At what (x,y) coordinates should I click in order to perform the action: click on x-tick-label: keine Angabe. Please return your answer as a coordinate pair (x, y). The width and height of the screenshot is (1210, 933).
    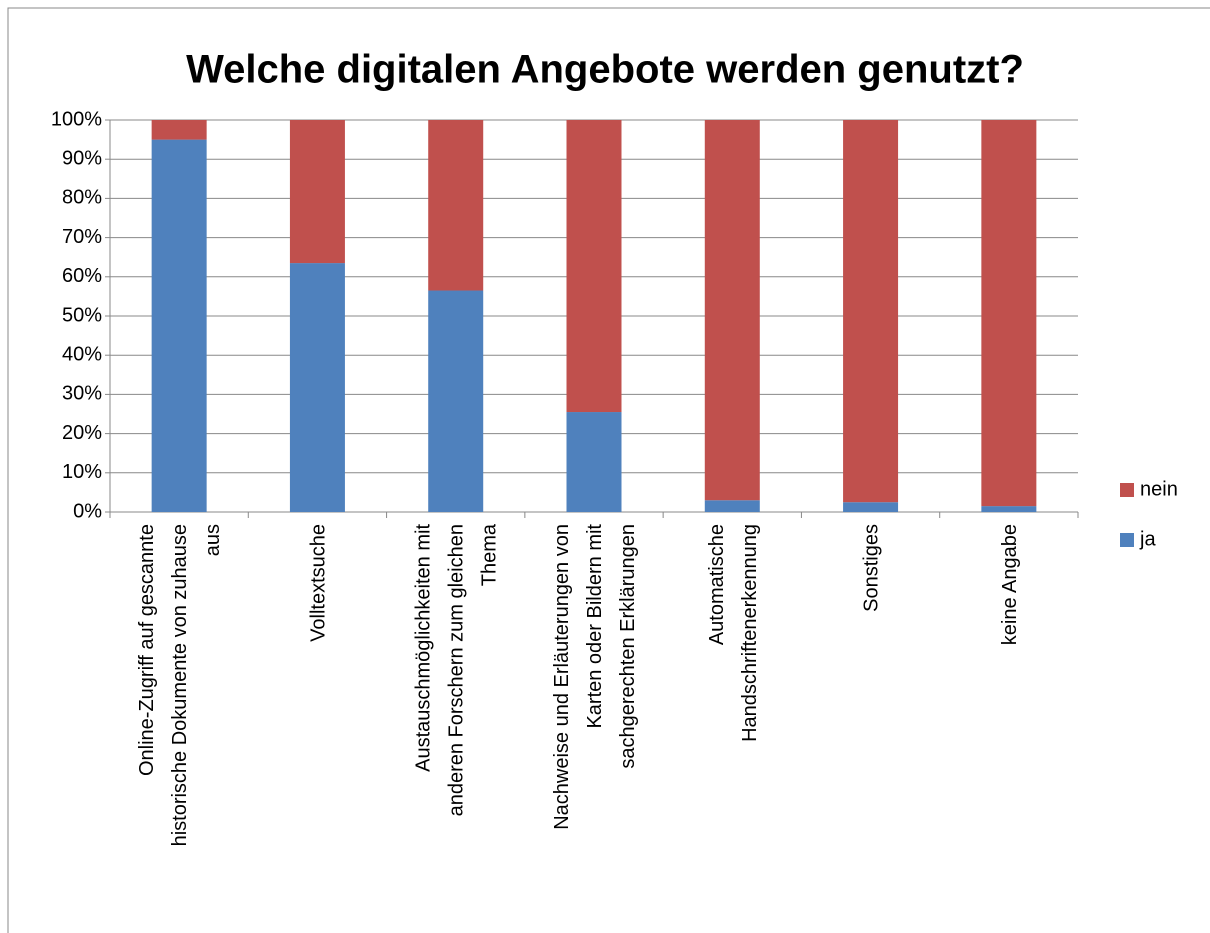
    Looking at the image, I should click on (1010, 584).